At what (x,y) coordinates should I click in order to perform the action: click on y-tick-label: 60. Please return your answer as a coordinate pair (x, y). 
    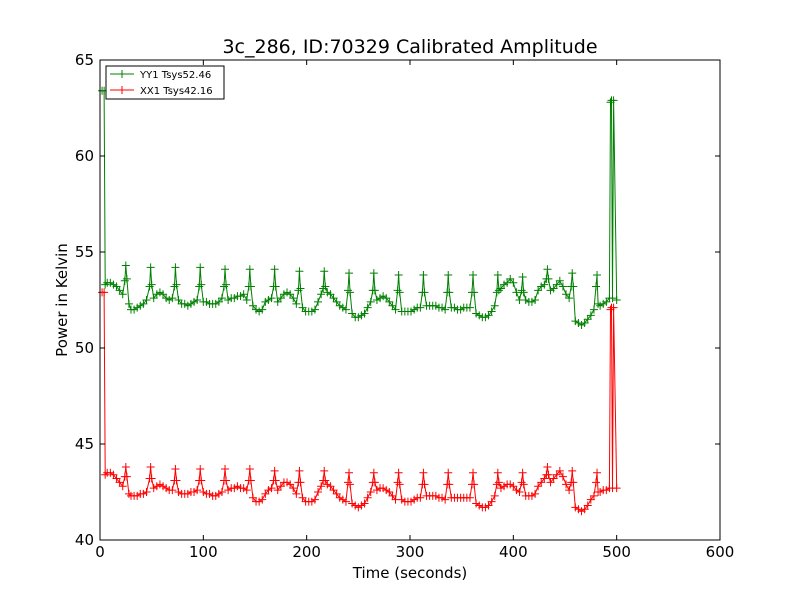
    Looking at the image, I should click on (84, 156).